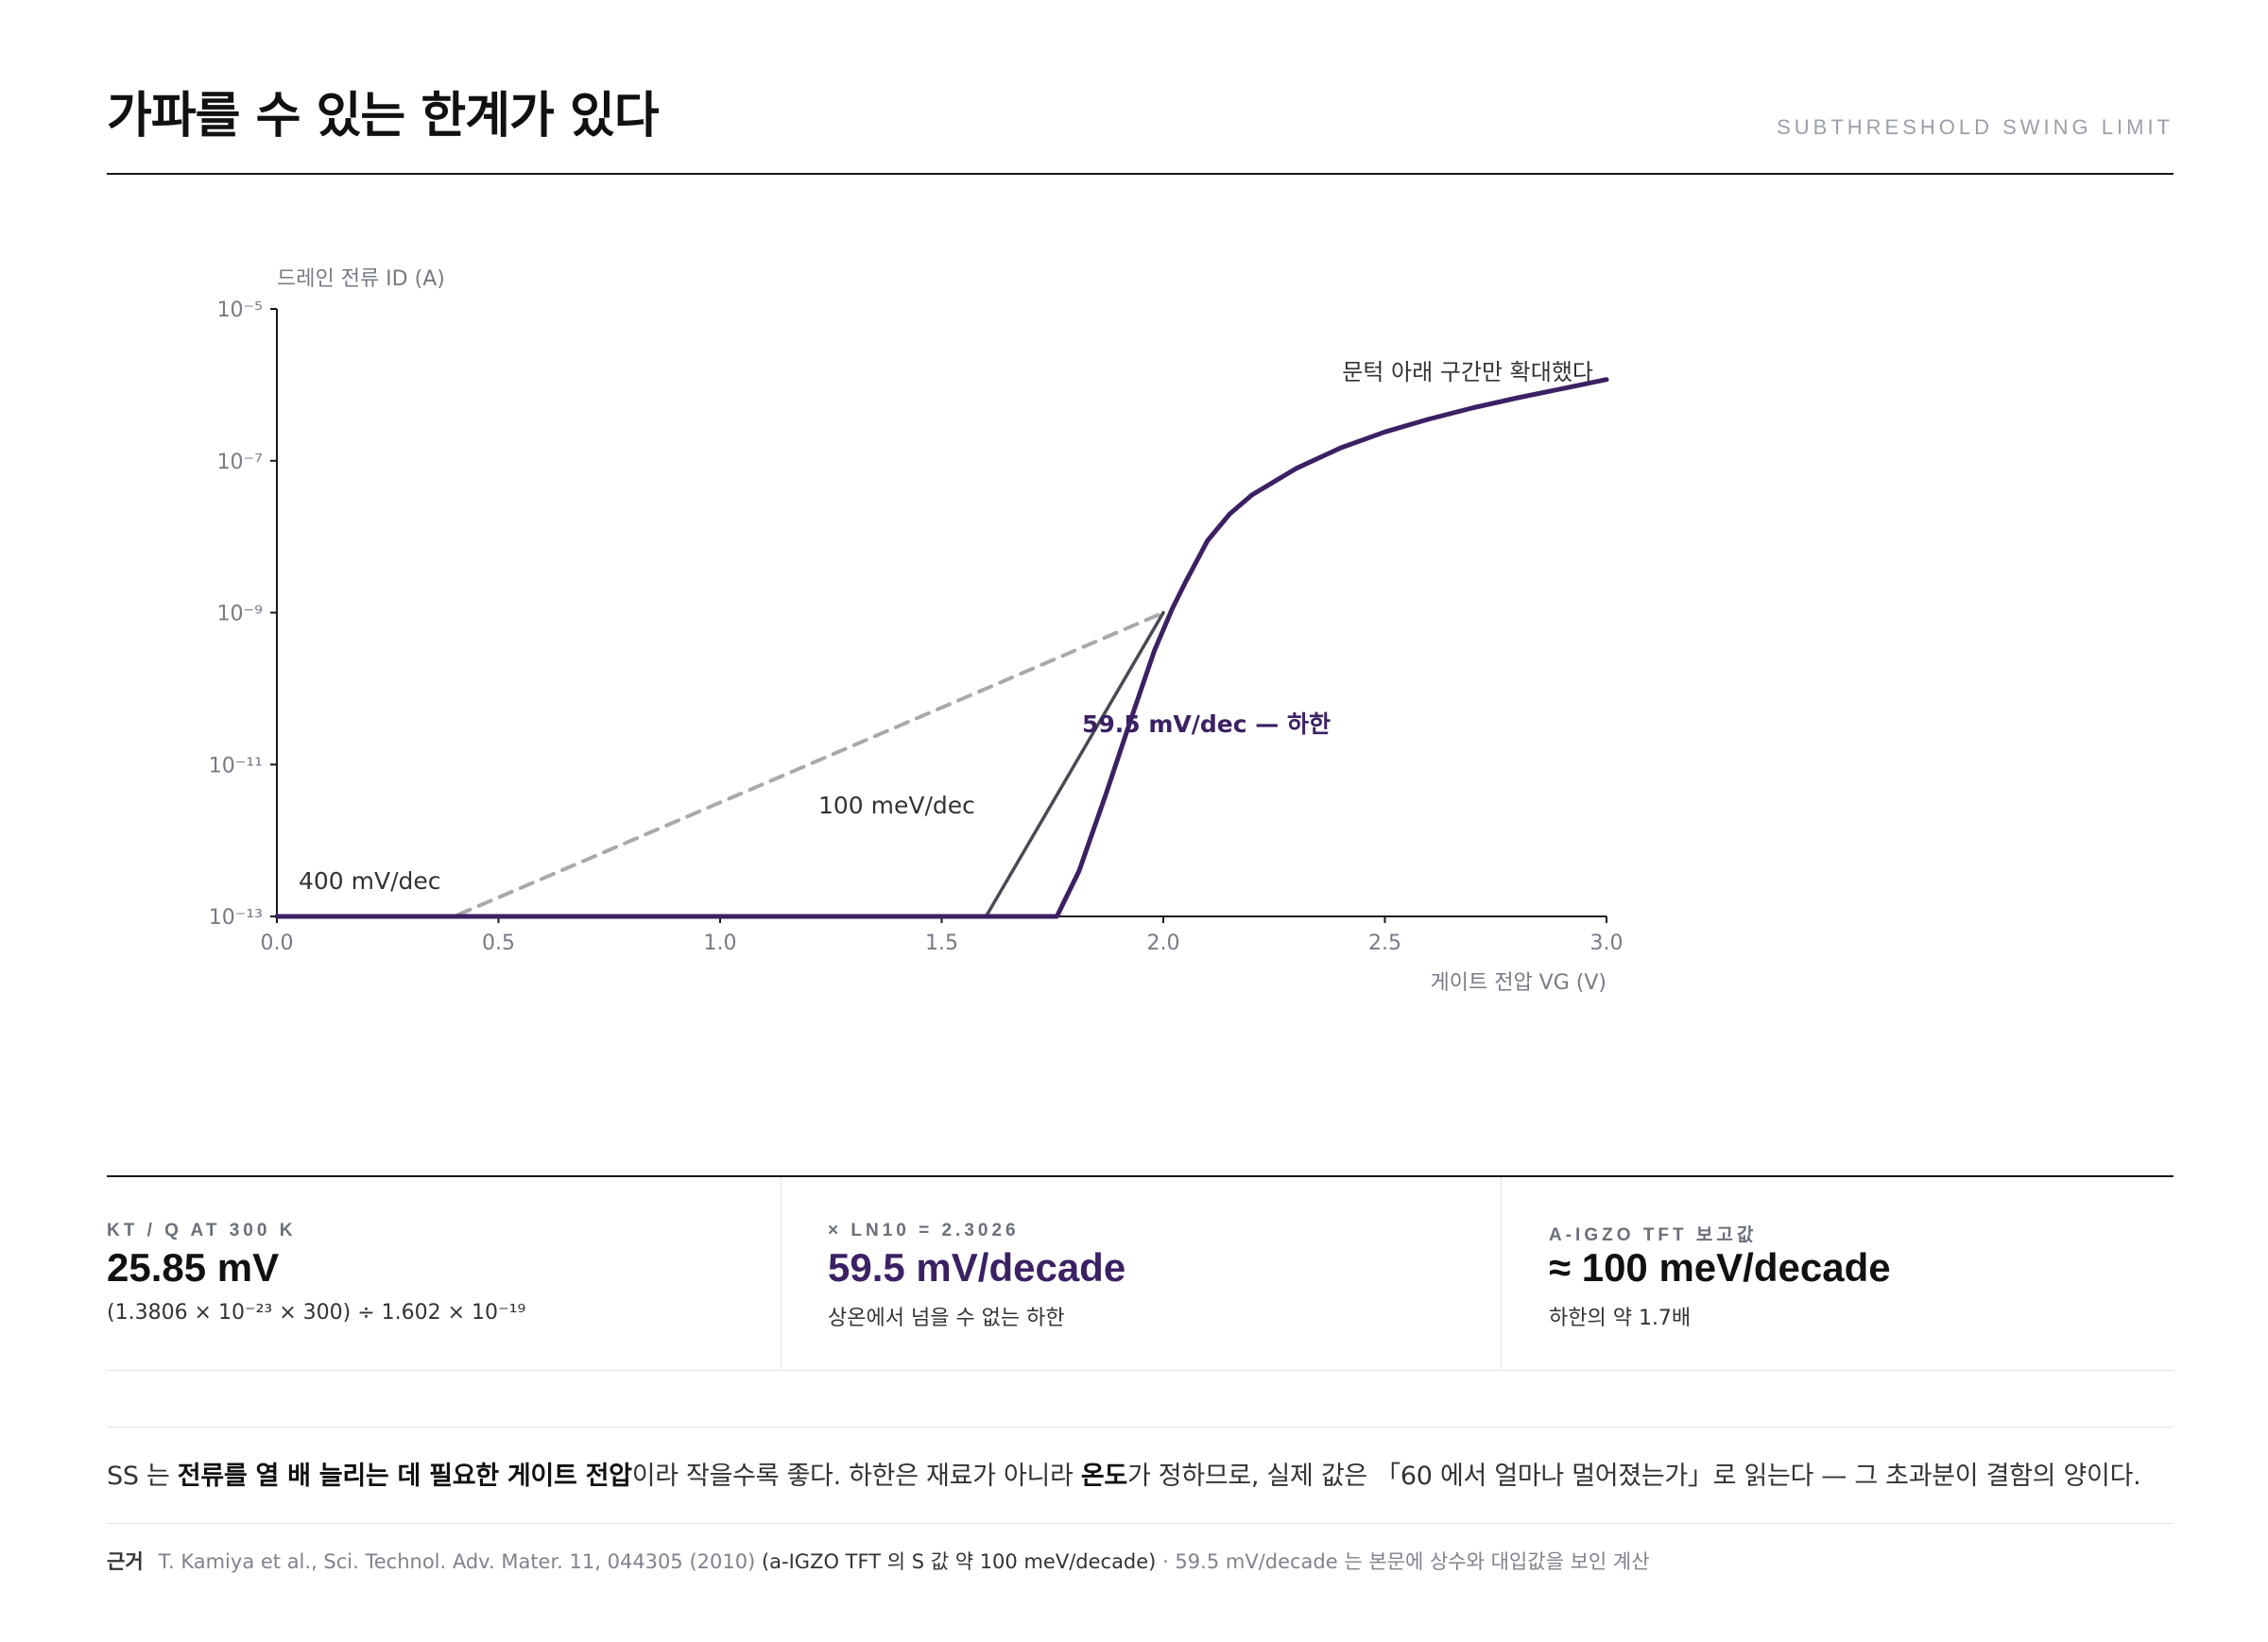 The width and height of the screenshot is (2268, 1642). I want to click on stat-value: ≈ 100 meV/decade, so click(1720, 1267).